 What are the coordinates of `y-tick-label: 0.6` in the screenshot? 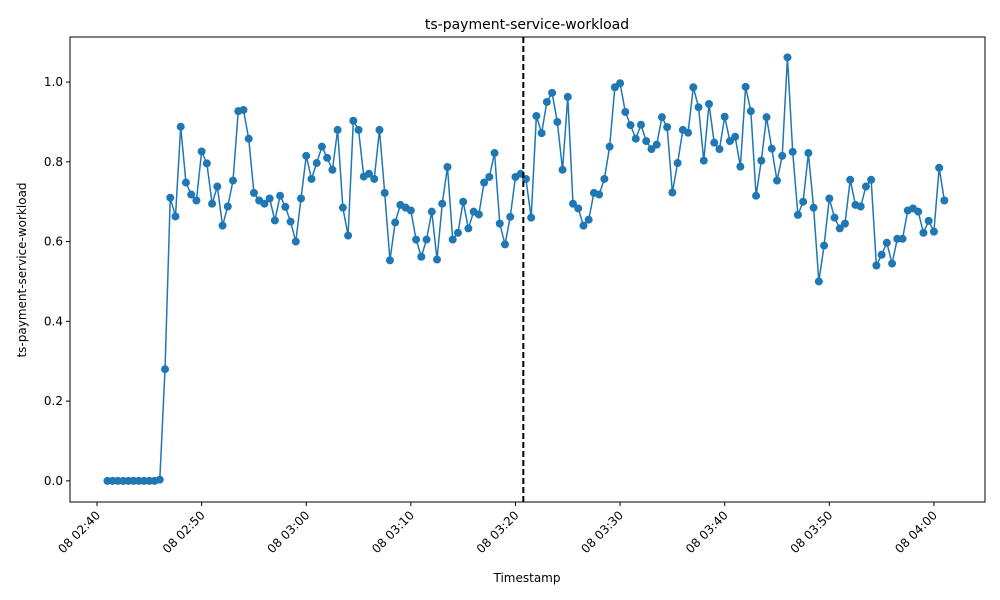 It's located at (53, 242).